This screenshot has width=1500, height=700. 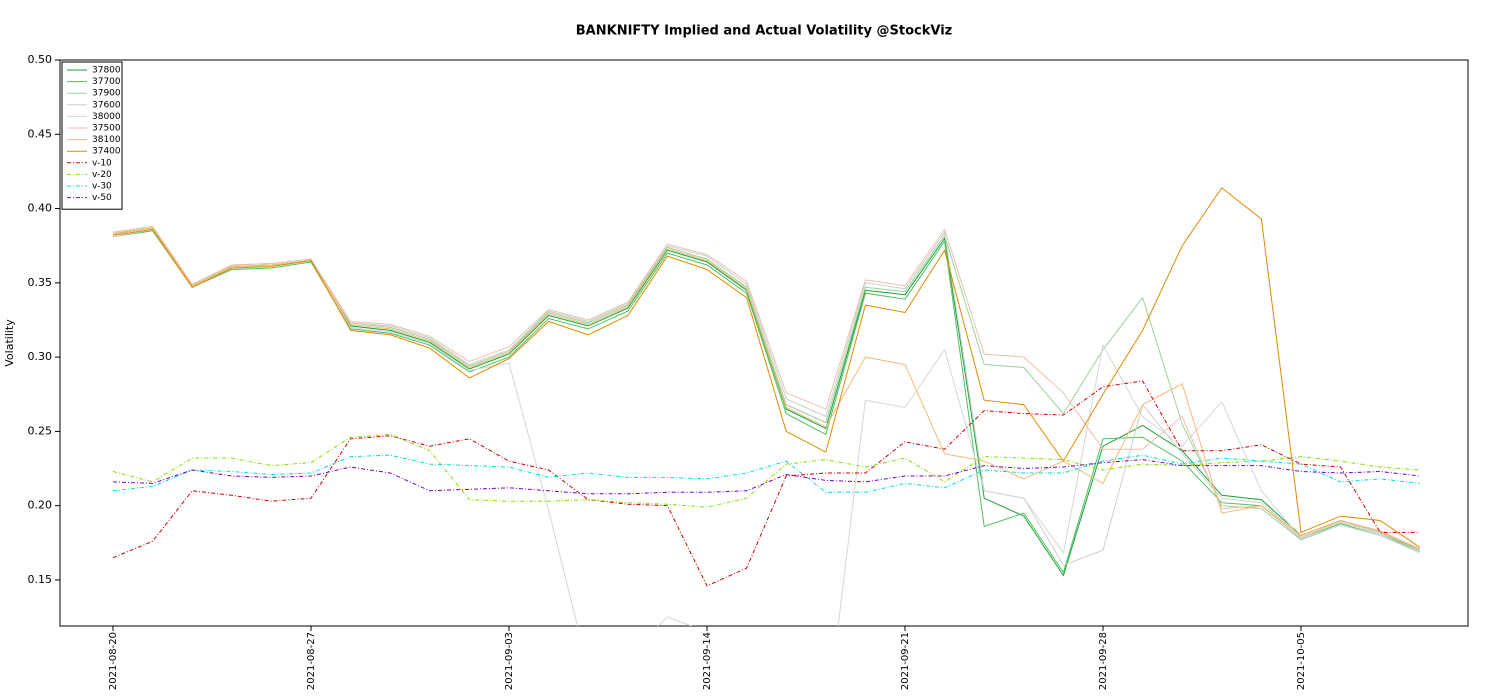 What do you see at coordinates (40, 282) in the screenshot?
I see `y-tick-label: 0.35` at bounding box center [40, 282].